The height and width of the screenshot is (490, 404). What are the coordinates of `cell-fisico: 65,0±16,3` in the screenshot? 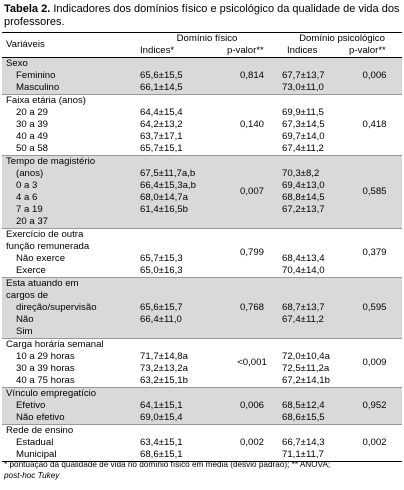 It's located at (161, 270).